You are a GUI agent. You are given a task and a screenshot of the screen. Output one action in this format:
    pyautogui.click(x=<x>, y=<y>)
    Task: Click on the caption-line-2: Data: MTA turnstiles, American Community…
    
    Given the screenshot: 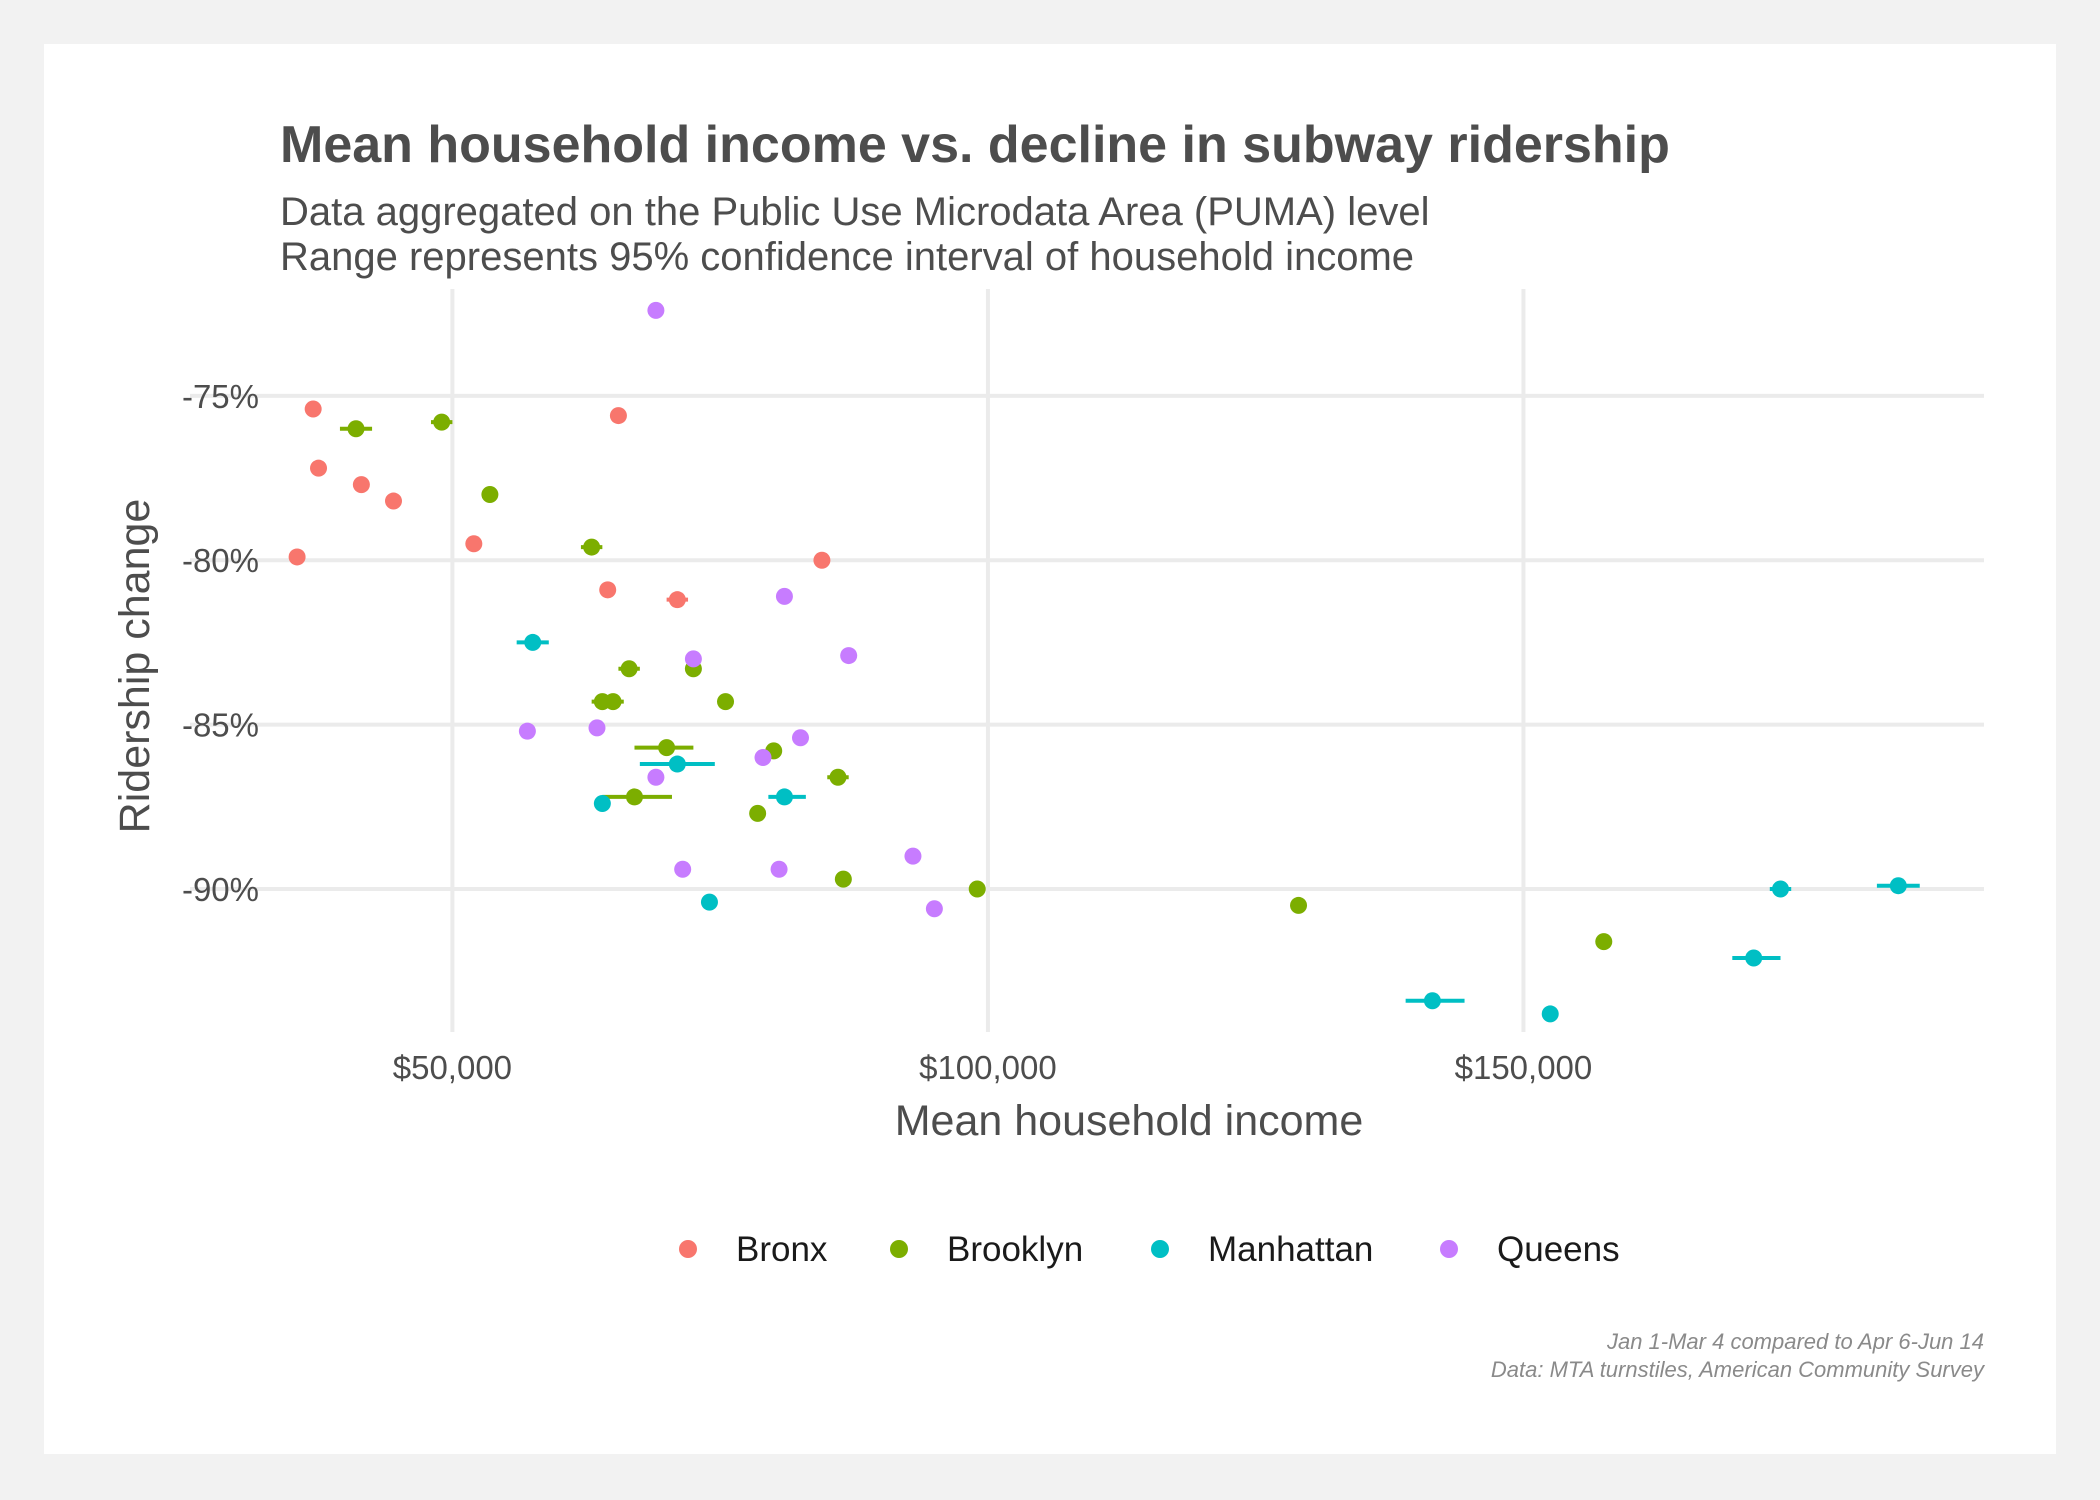 What is the action you would take?
    pyautogui.click(x=1738, y=1369)
    